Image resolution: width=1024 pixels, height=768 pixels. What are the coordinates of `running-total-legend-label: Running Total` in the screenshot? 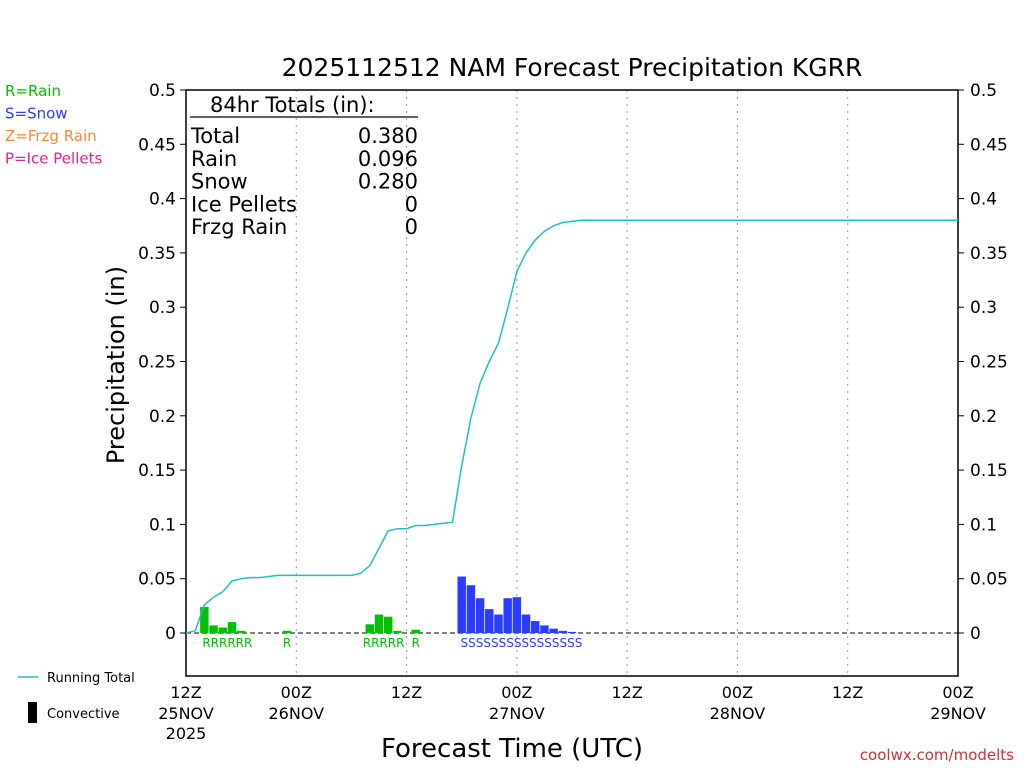 It's located at (91, 678).